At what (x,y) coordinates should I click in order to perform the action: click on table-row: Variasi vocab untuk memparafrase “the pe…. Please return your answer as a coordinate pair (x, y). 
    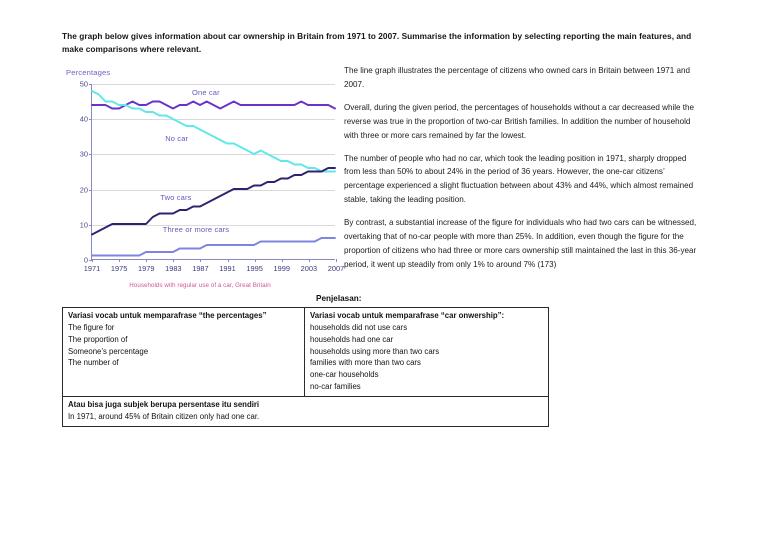
    Looking at the image, I should click on (305, 352).